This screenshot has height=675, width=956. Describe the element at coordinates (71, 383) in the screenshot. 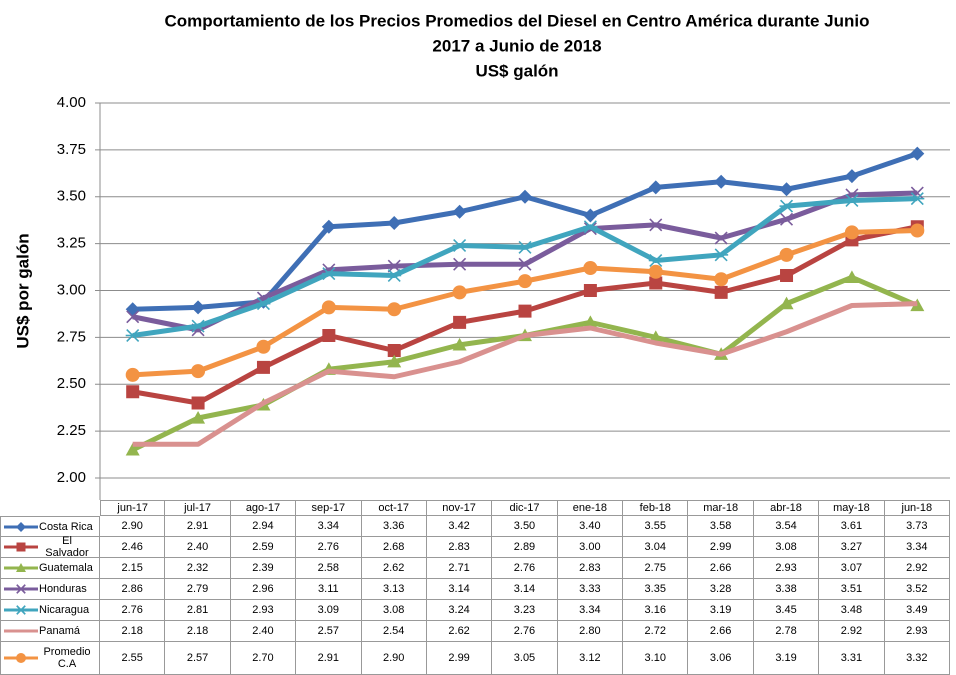

I see `y-tick-label: 2.50` at that location.